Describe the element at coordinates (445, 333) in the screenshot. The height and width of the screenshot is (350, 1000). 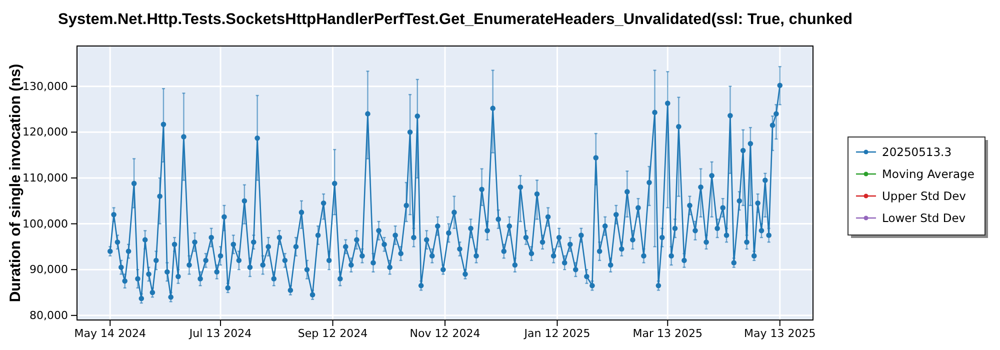
I see `x-tick-label: Nov 12 2024` at that location.